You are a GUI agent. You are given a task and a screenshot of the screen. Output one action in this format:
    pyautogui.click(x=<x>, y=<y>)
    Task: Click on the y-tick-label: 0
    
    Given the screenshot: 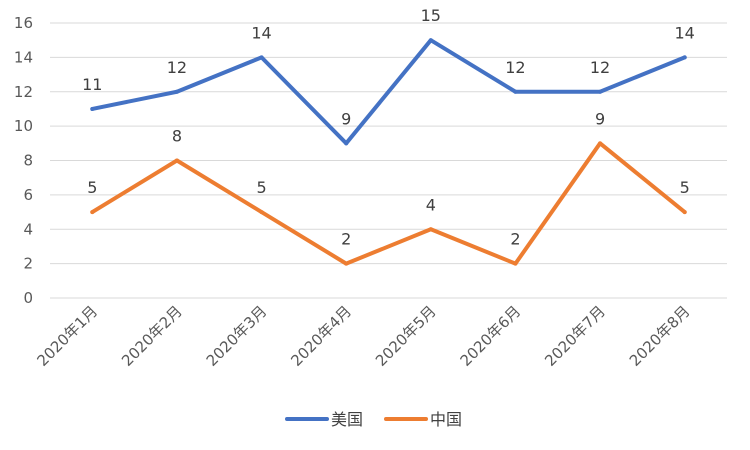 What is the action you would take?
    pyautogui.click(x=28, y=298)
    